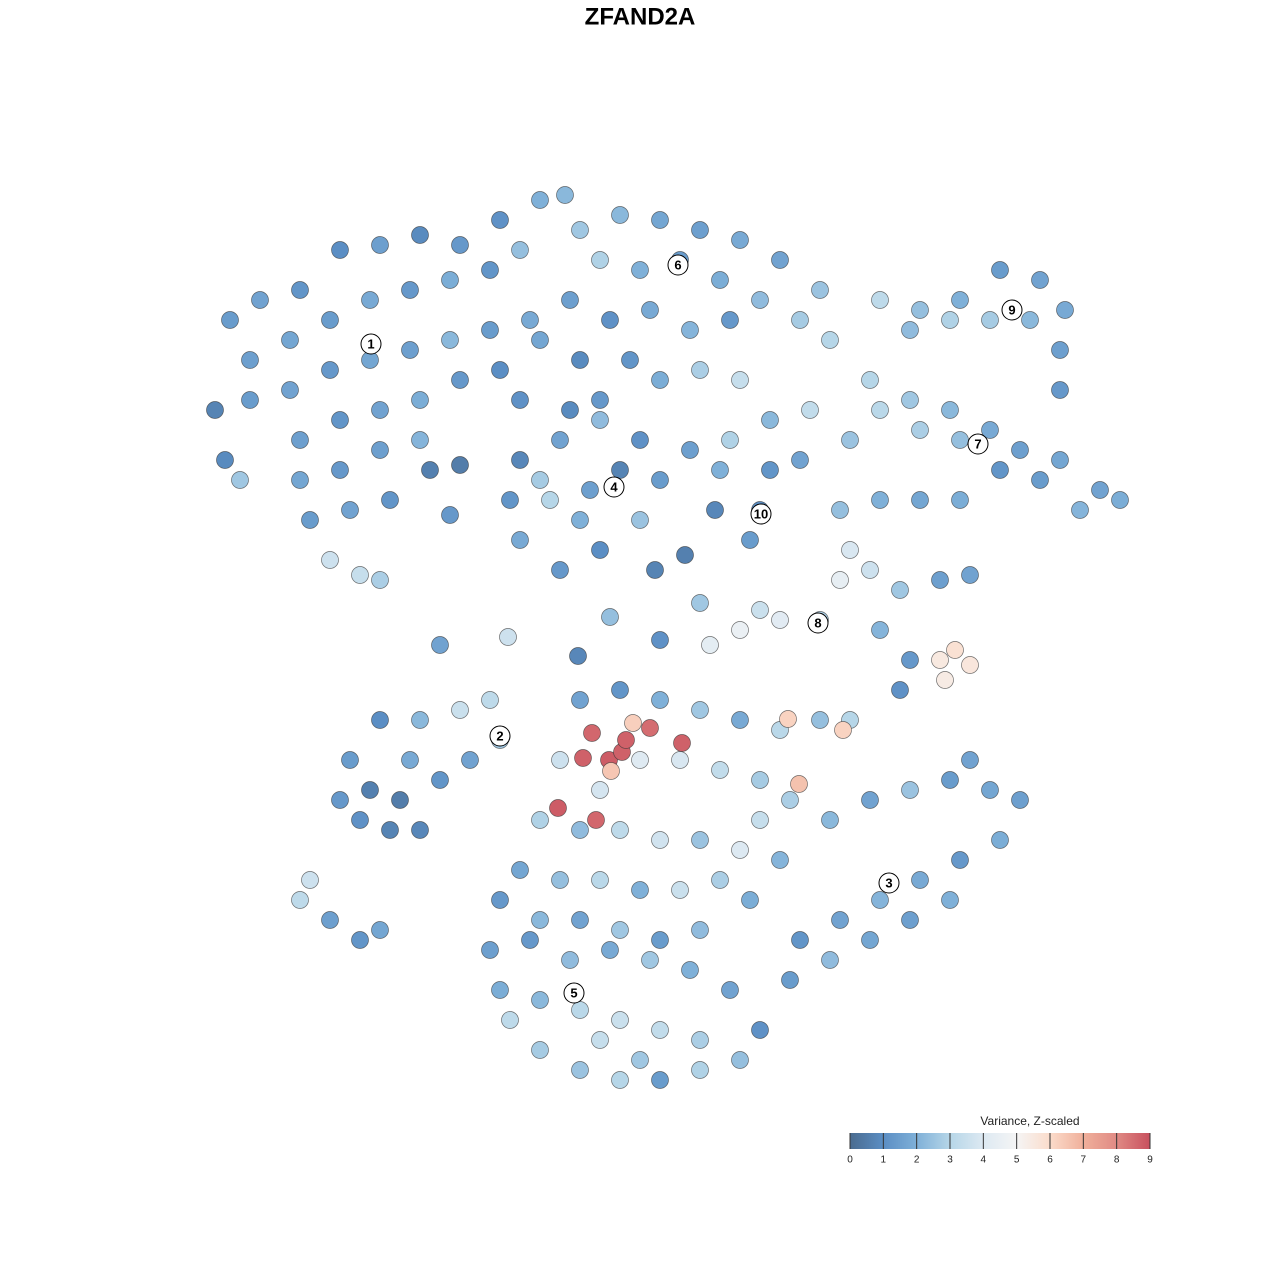 The height and width of the screenshot is (1285, 1280). Describe the element at coordinates (1117, 1160) in the screenshot. I see `colorbar-tick-label: 8` at that location.